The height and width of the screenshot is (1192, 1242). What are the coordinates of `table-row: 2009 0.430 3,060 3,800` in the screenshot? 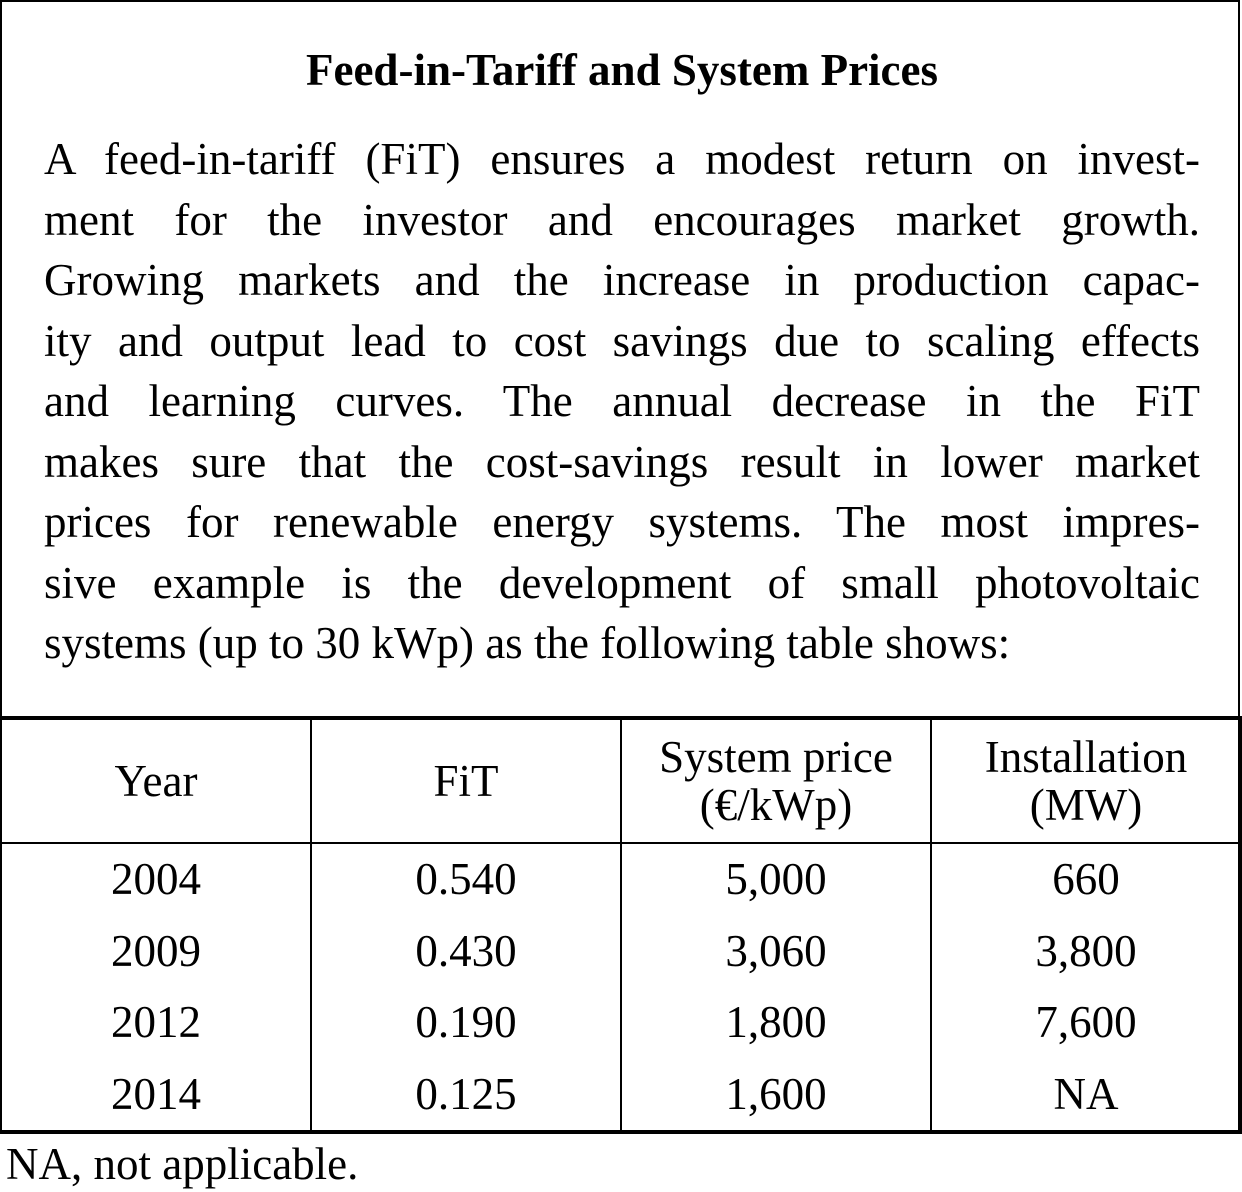 It's located at (621, 951).